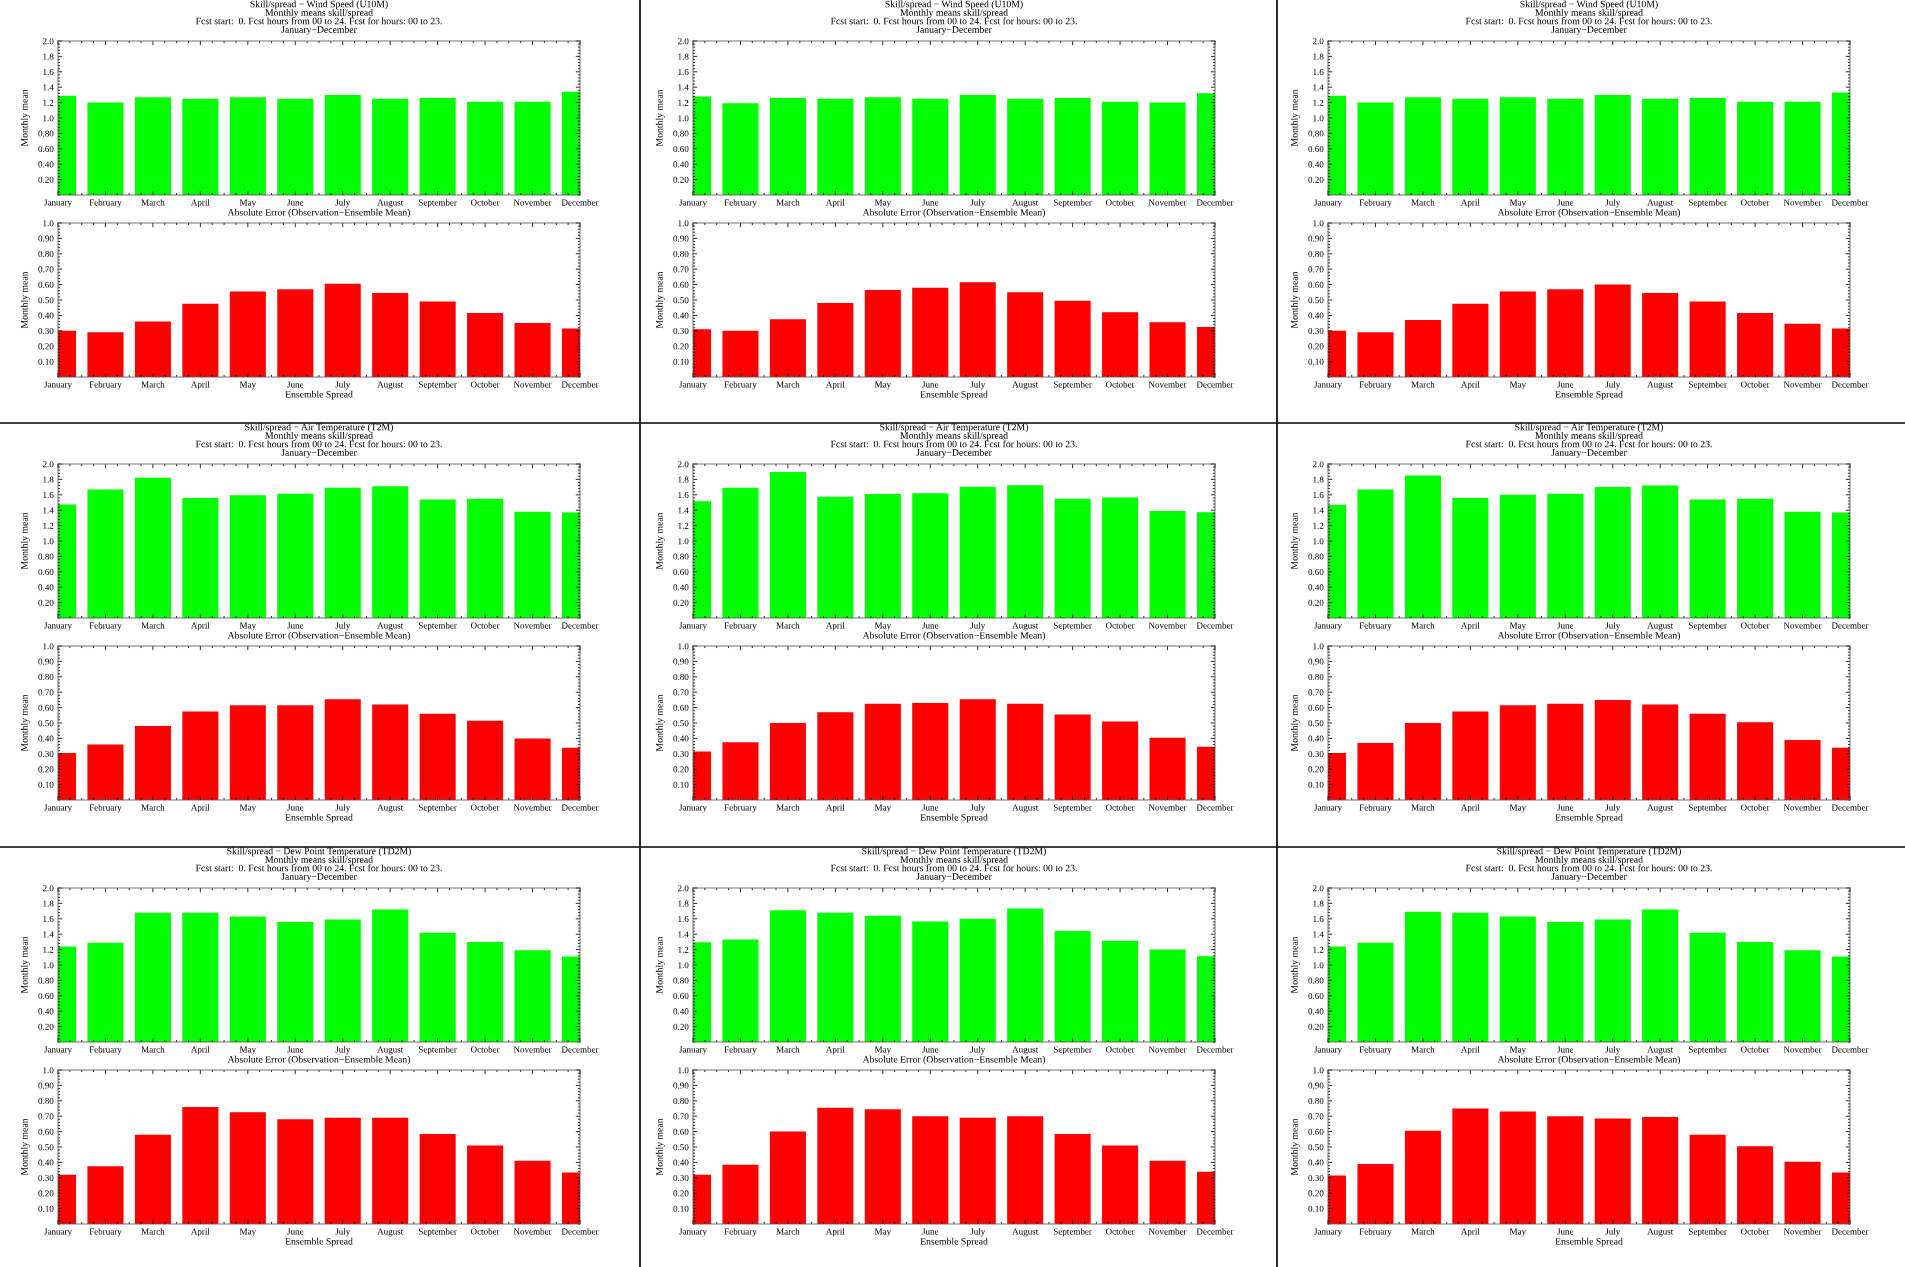 The width and height of the screenshot is (1905, 1267). What do you see at coordinates (954, 818) in the screenshot?
I see `x-axis-title: Ensemble Spread` at bounding box center [954, 818].